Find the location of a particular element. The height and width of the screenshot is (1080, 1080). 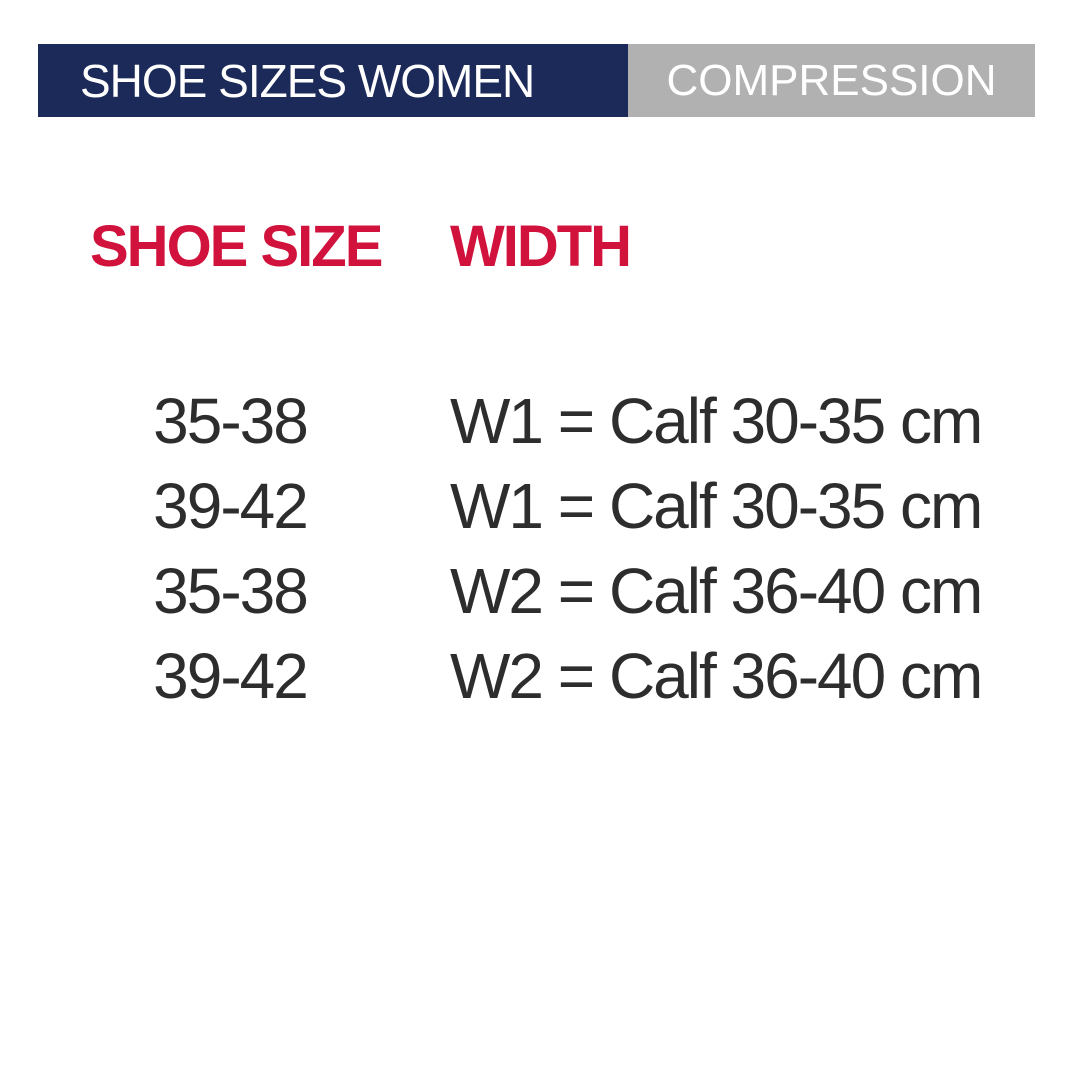

table-row: 35-38 W1 = Calf 30-35 cm is located at coordinates (540, 420).